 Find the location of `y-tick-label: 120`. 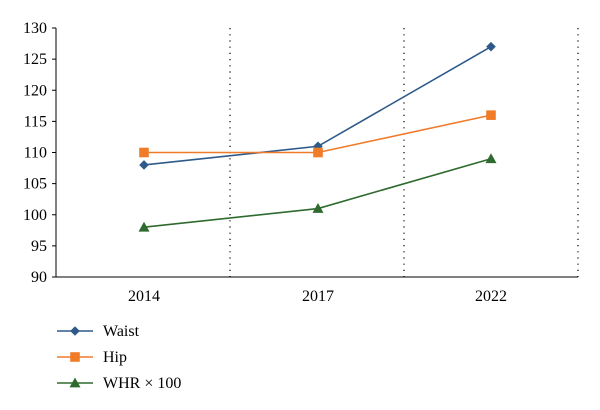

y-tick-label: 120 is located at coordinates (35, 90).